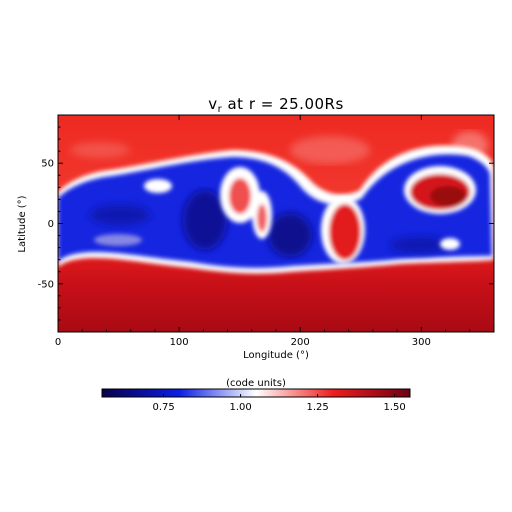 This screenshot has width=512, height=512. Describe the element at coordinates (46, 284) in the screenshot. I see `y-tick-label: -50` at that location.